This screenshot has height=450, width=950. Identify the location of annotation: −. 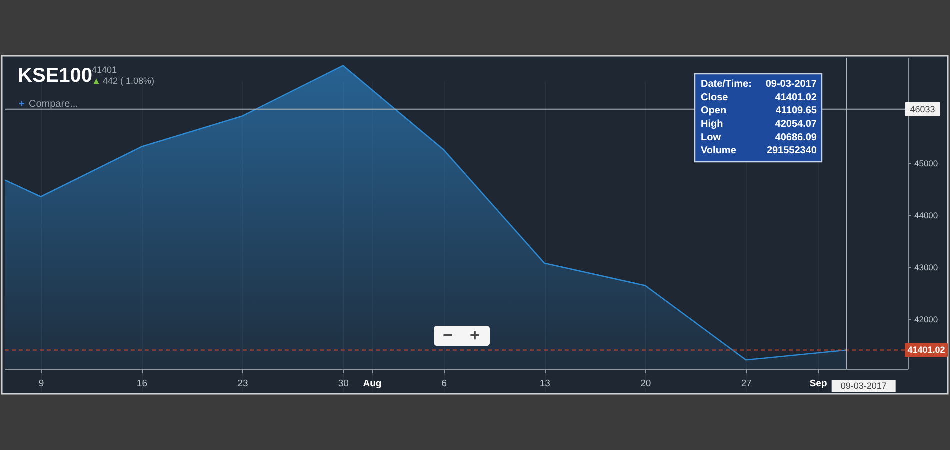
(448, 335).